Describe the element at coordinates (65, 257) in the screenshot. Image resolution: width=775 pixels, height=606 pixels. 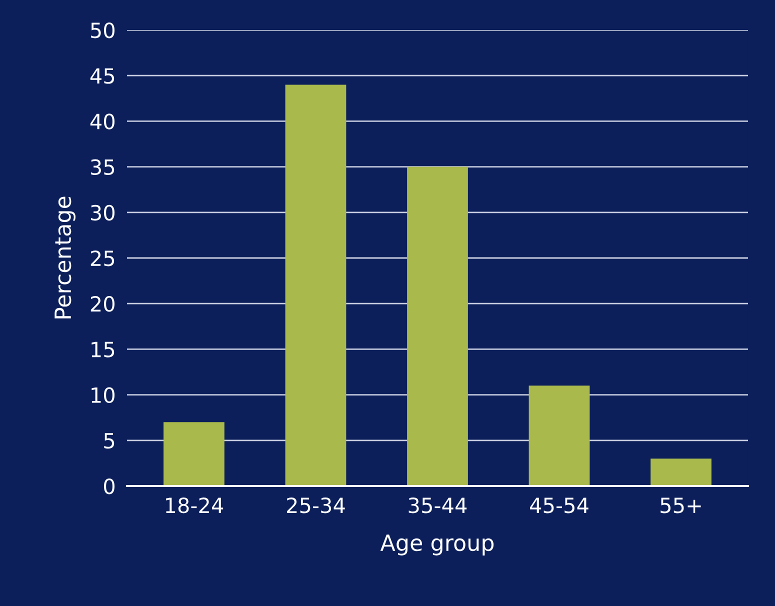
I see `y-axis-title: Percentage` at that location.